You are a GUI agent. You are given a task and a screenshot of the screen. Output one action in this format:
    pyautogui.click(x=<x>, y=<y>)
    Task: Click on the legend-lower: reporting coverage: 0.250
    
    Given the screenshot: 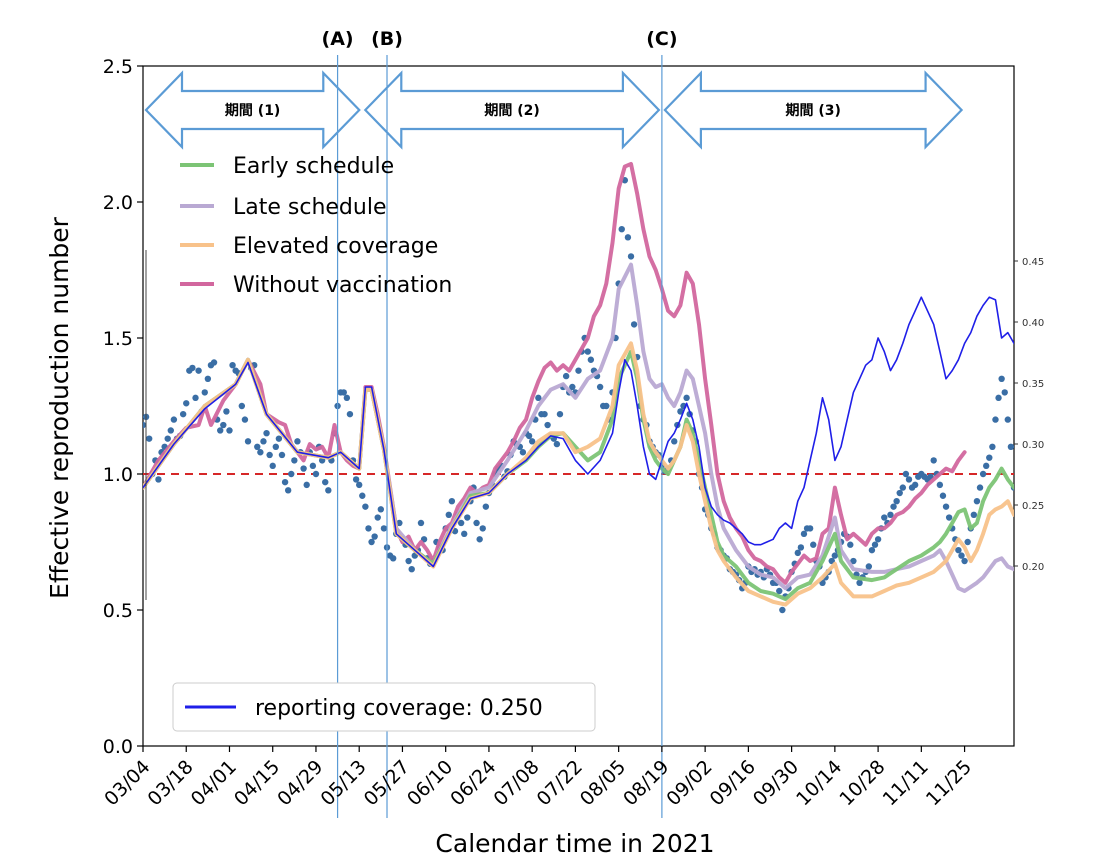 What is the action you would take?
    pyautogui.click(x=384, y=707)
    